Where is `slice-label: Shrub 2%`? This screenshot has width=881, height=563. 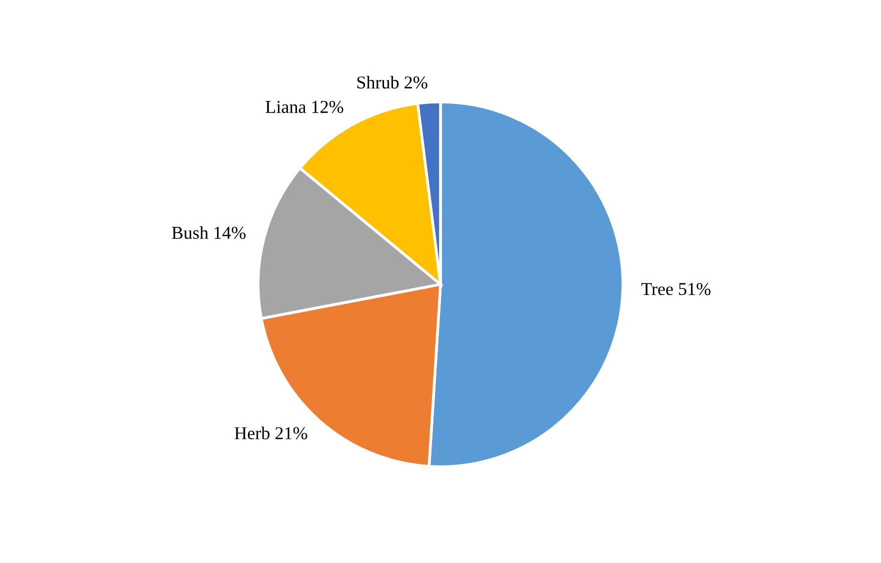
slice-label: Shrub 2% is located at coordinates (392, 82).